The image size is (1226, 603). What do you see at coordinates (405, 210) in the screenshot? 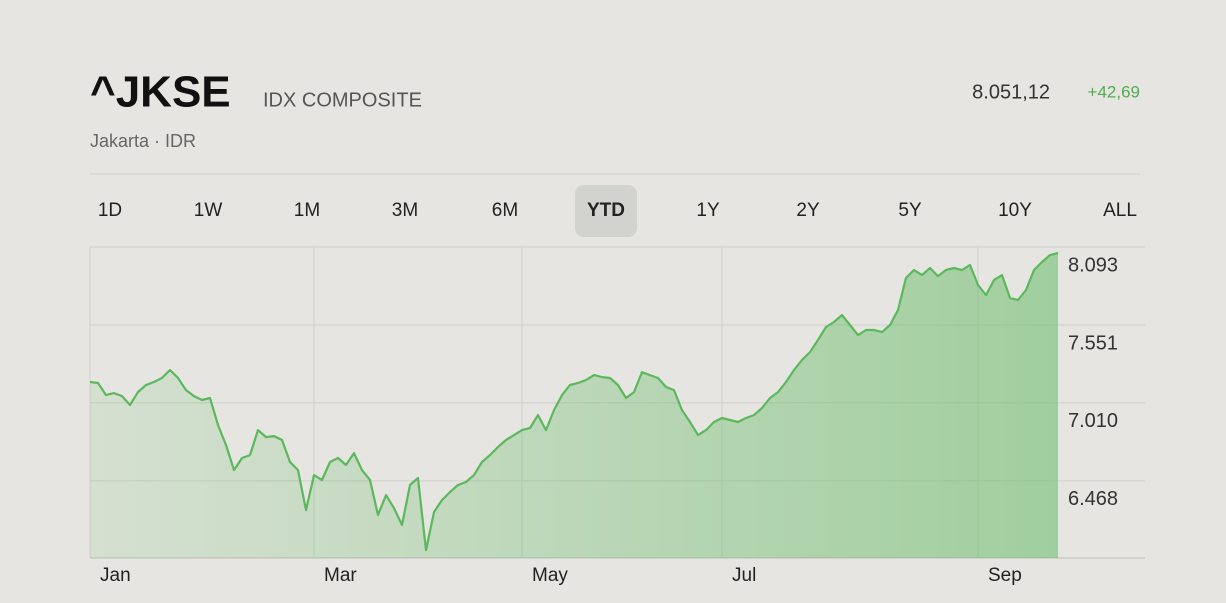
I see `range-button: 3M` at bounding box center [405, 210].